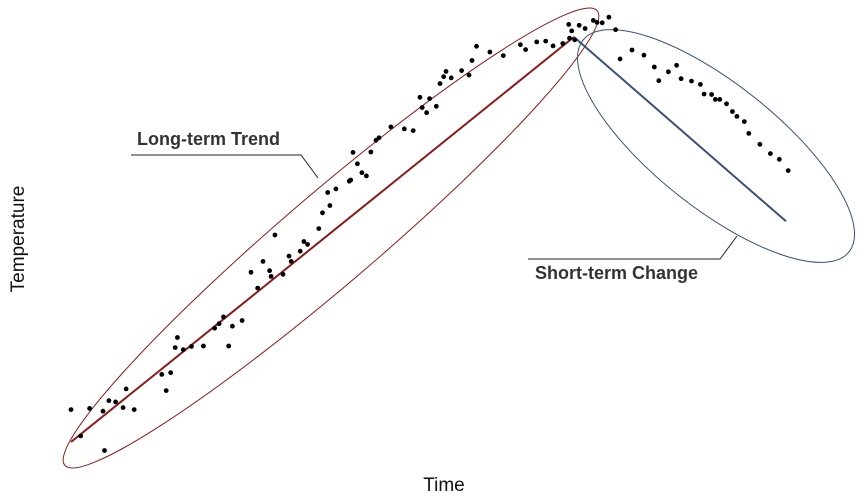 Image resolution: width=864 pixels, height=504 pixels. What do you see at coordinates (18, 239) in the screenshot?
I see `y-axis-label: Temperature` at bounding box center [18, 239].